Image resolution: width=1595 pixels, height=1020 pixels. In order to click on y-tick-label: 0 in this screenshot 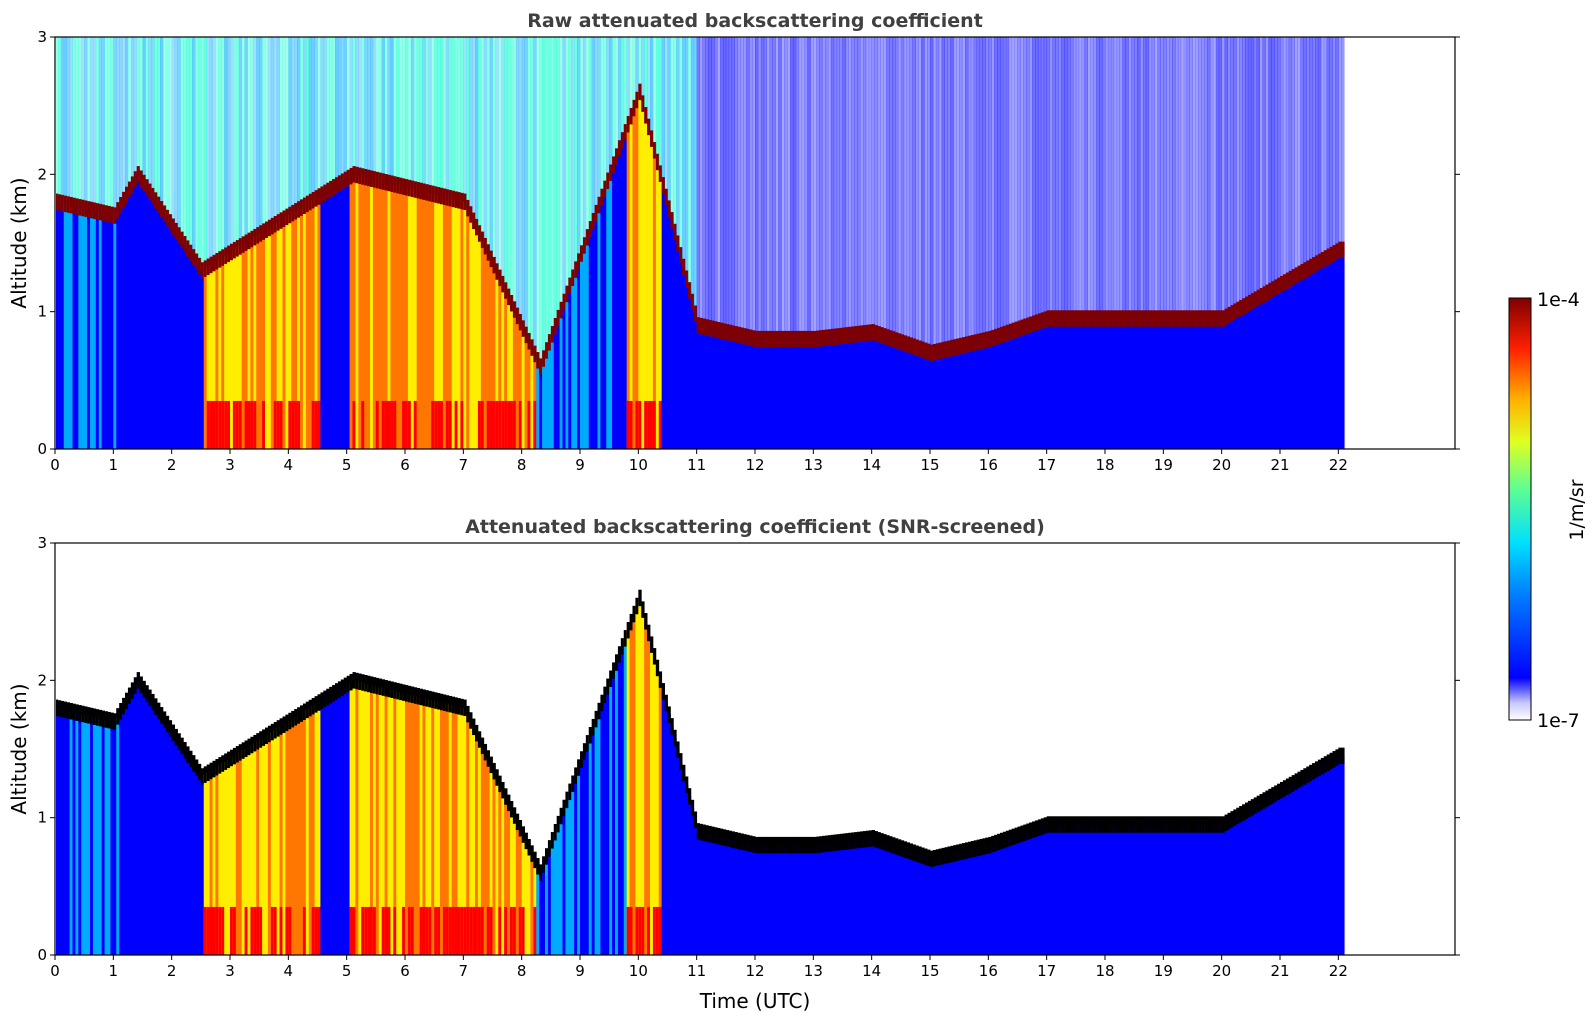, I will do `click(42, 449)`.